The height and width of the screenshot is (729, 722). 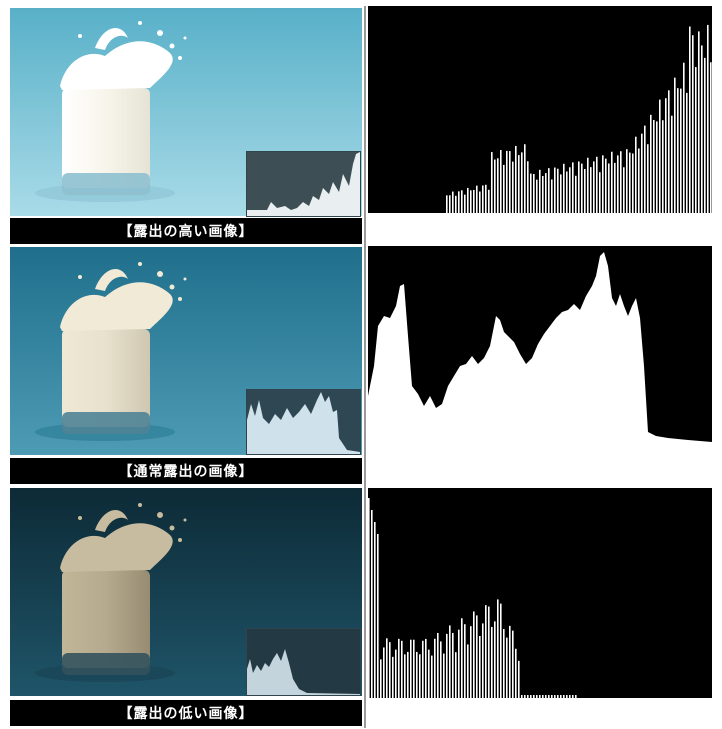 I want to click on photo-high-exposure, so click(x=186, y=112).